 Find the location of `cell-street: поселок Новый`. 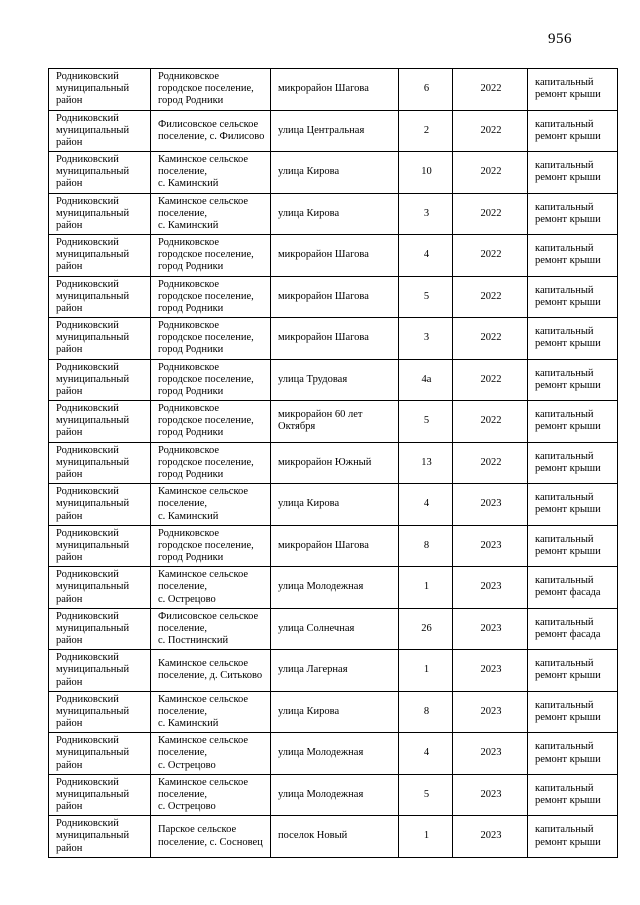

cell-street: поселок Новый is located at coordinates (334, 836).